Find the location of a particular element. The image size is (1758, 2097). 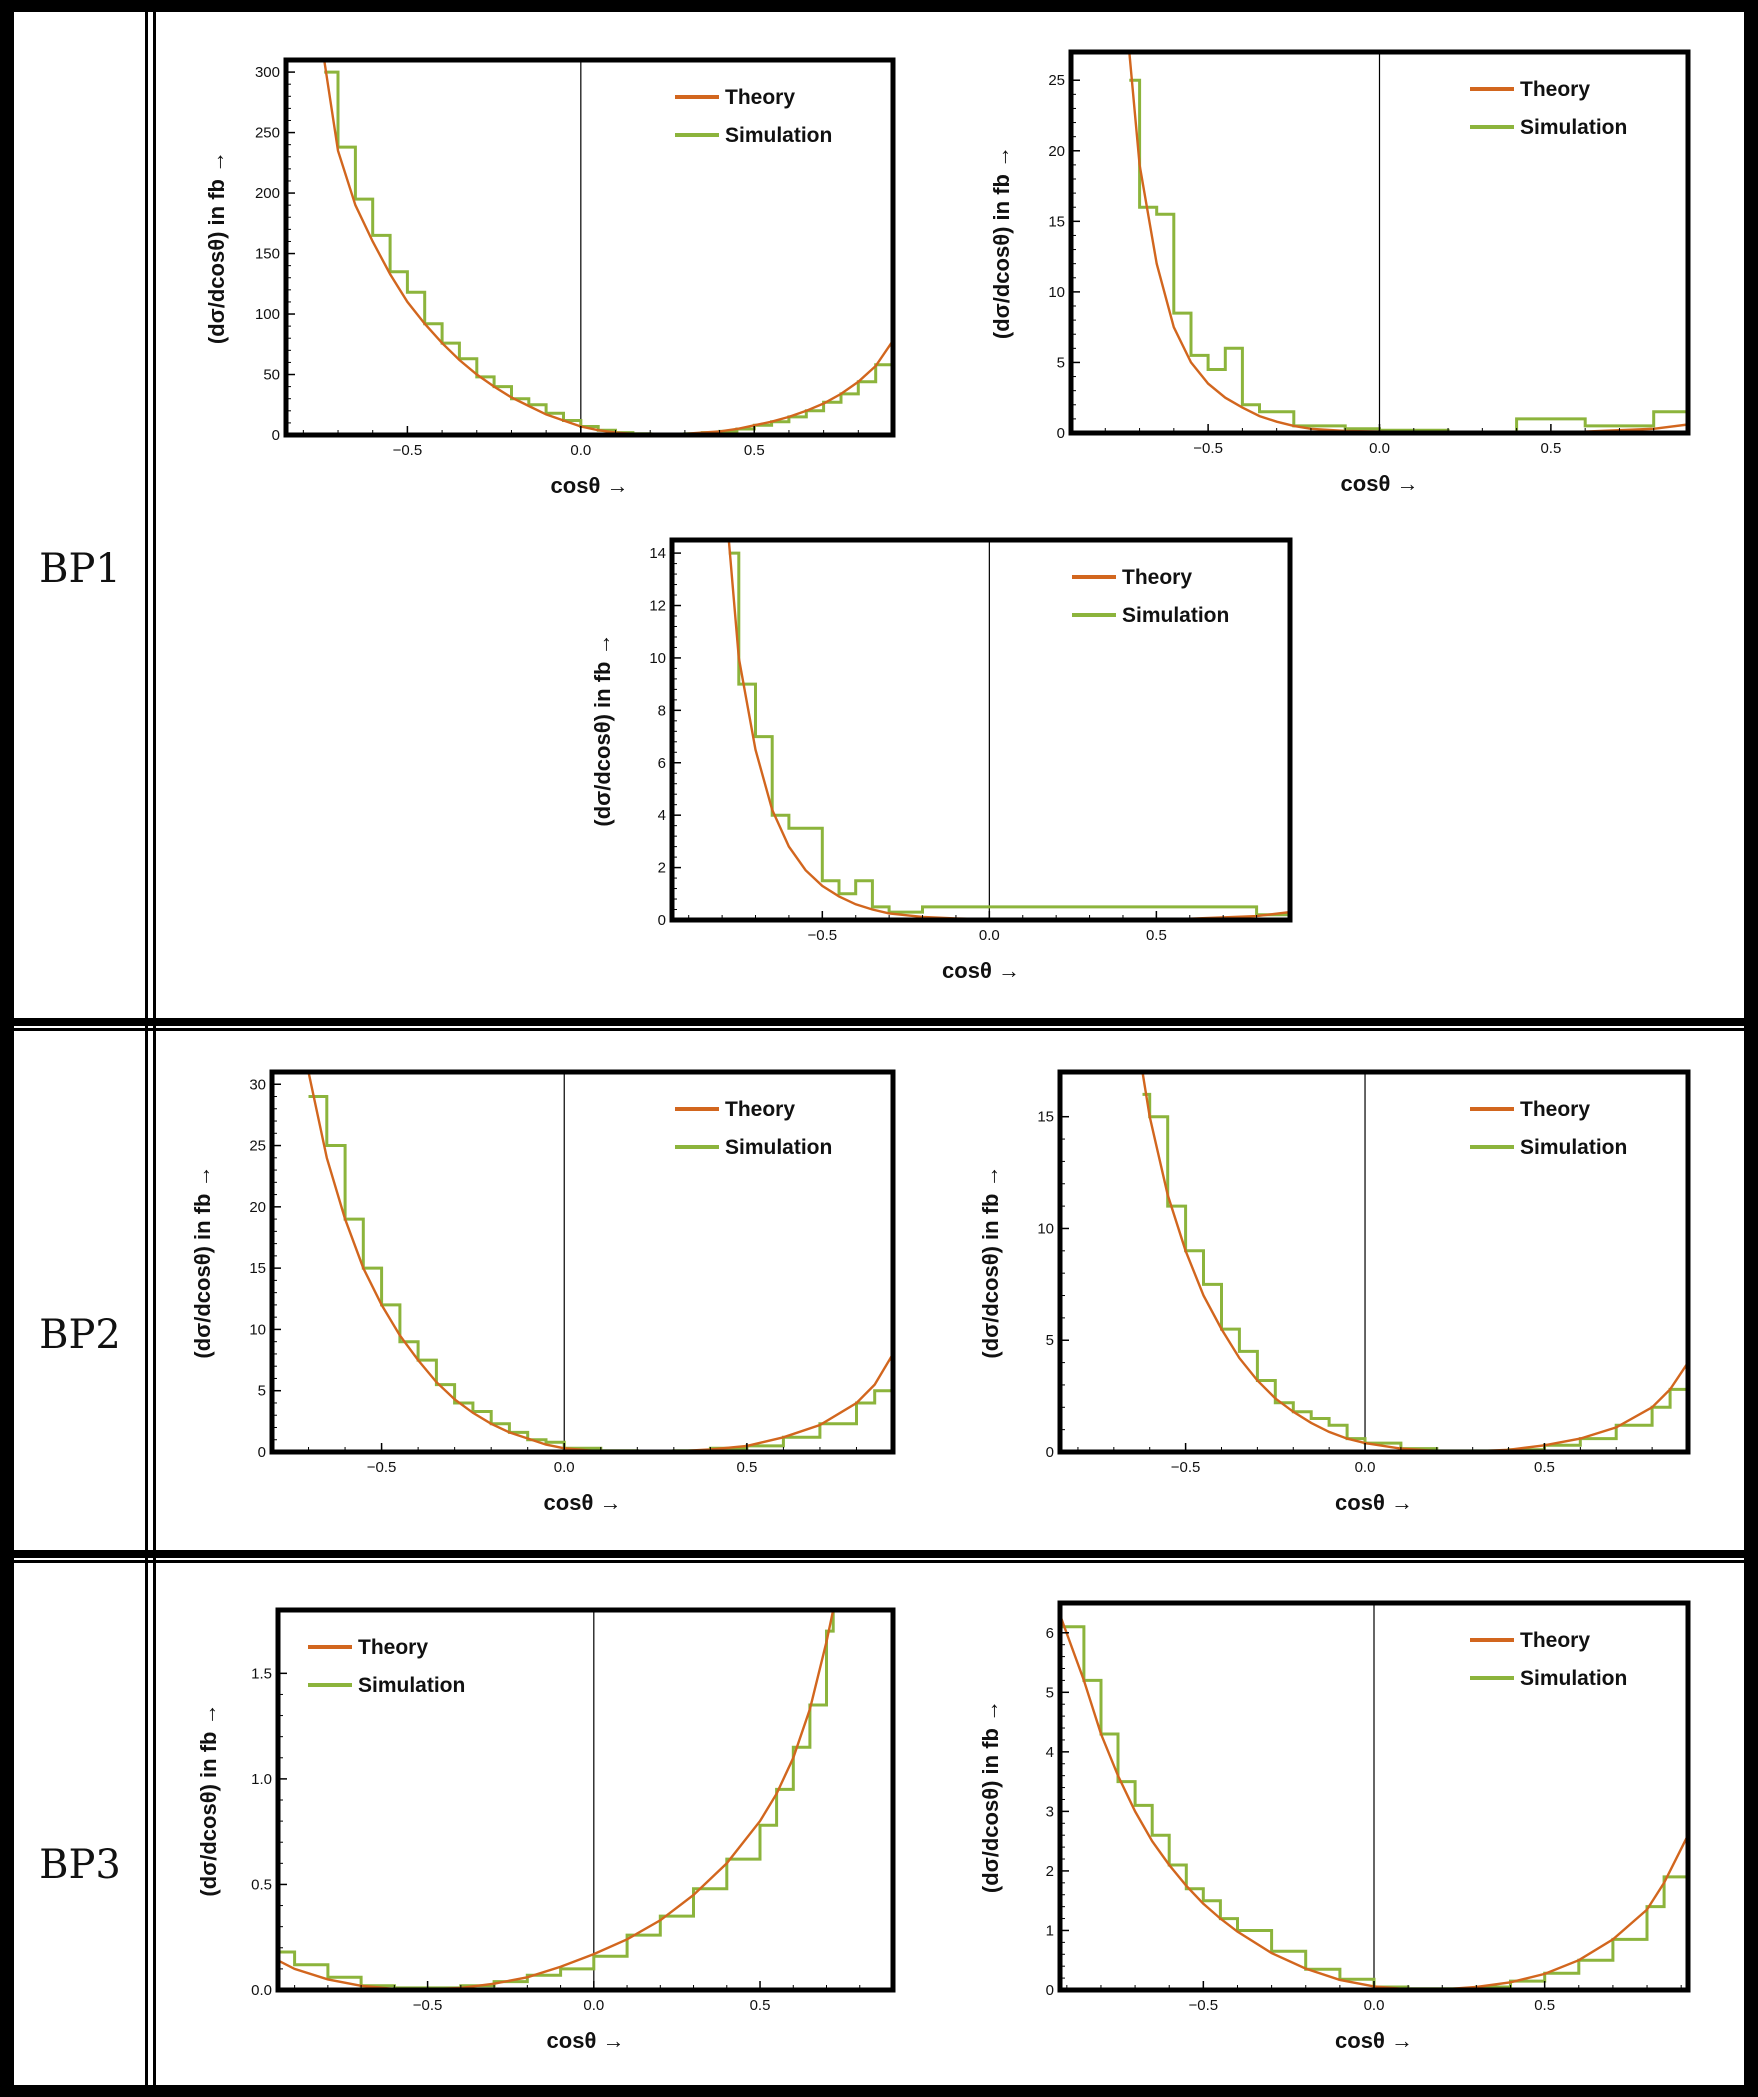

row-divider-2a is located at coordinates (879, 1554).